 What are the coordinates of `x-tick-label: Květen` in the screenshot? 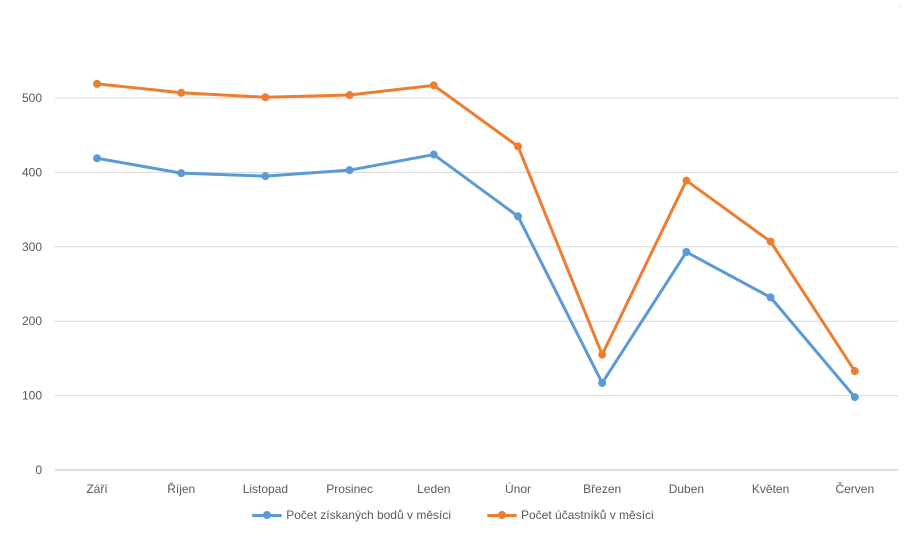 It's located at (770, 489).